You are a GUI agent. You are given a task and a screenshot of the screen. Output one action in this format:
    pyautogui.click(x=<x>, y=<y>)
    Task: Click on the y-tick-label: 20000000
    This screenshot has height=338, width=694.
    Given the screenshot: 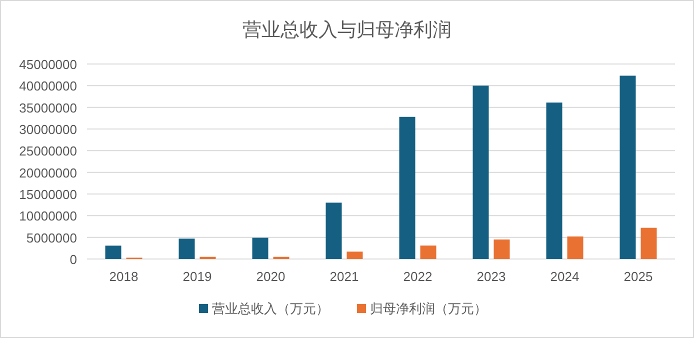 What is the action you would take?
    pyautogui.click(x=48, y=172)
    